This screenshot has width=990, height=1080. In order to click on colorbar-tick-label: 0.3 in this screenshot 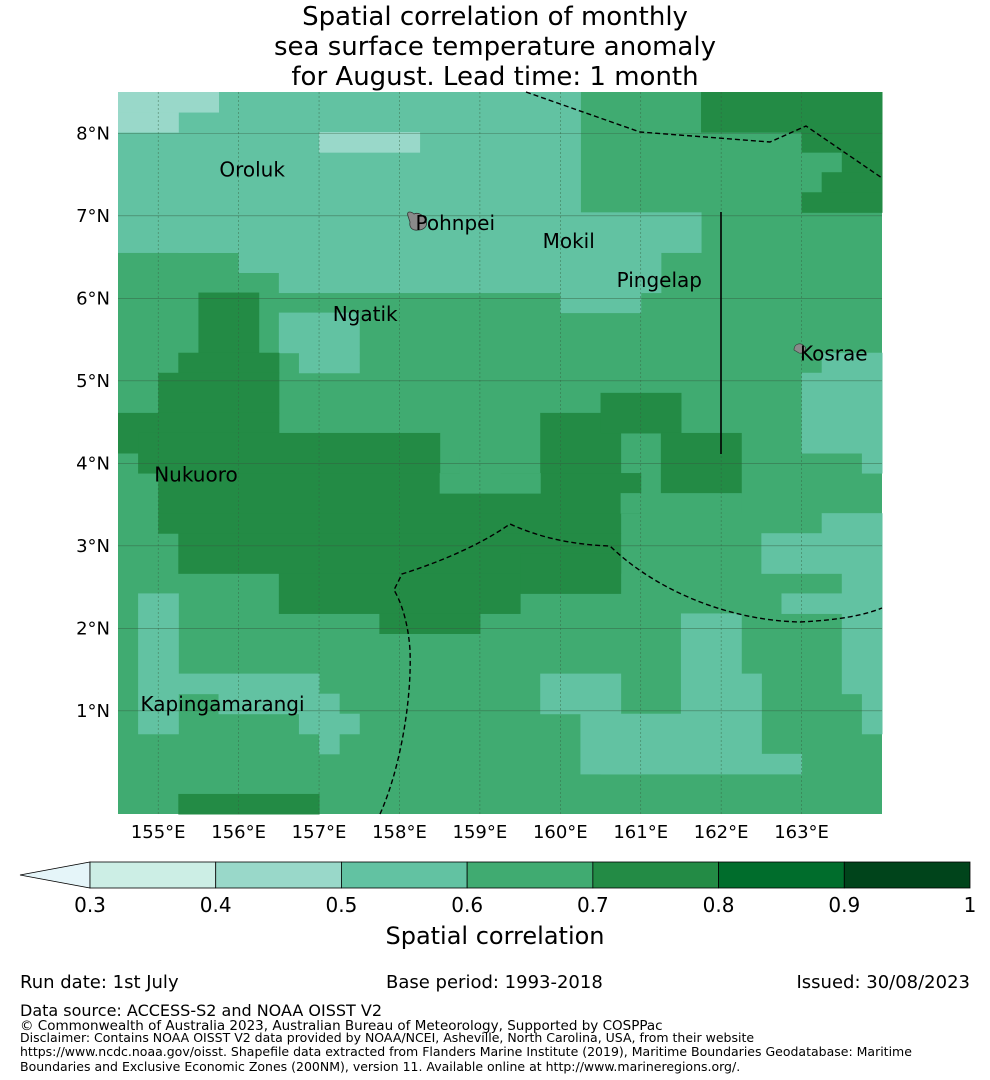, I will do `click(90, 905)`.